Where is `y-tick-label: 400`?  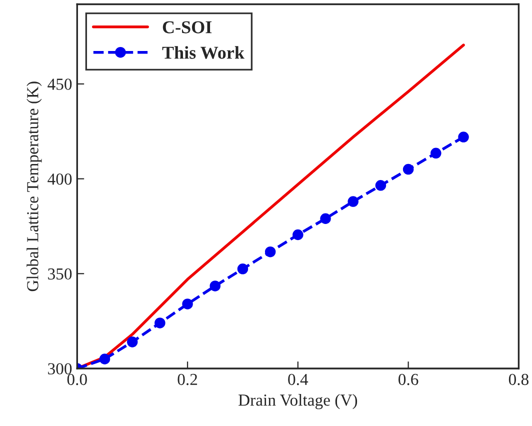 y-tick-label: 400 is located at coordinates (60, 179).